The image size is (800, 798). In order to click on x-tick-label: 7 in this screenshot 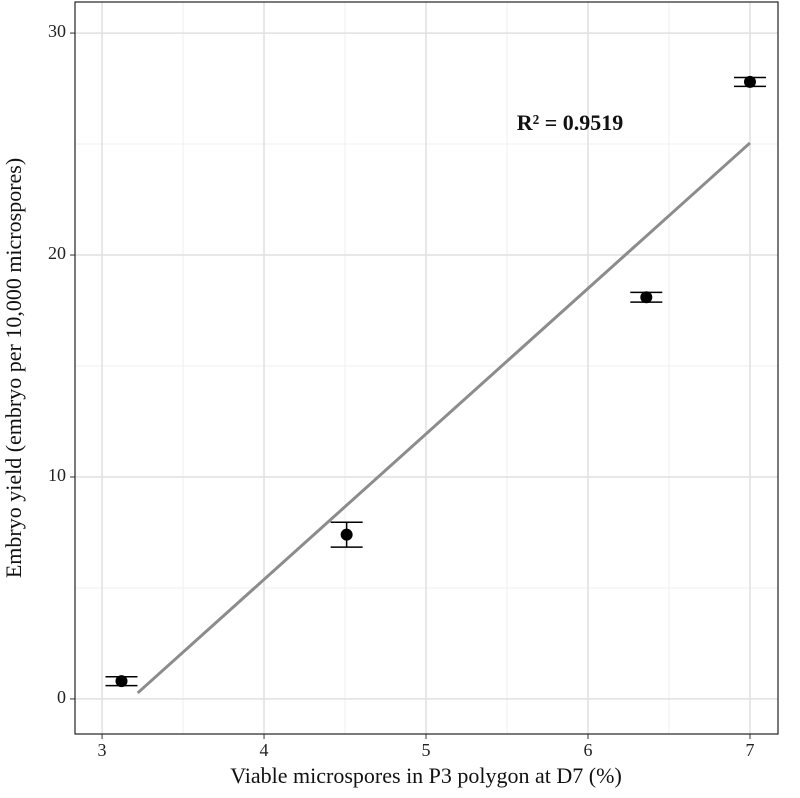, I will do `click(749, 750)`.